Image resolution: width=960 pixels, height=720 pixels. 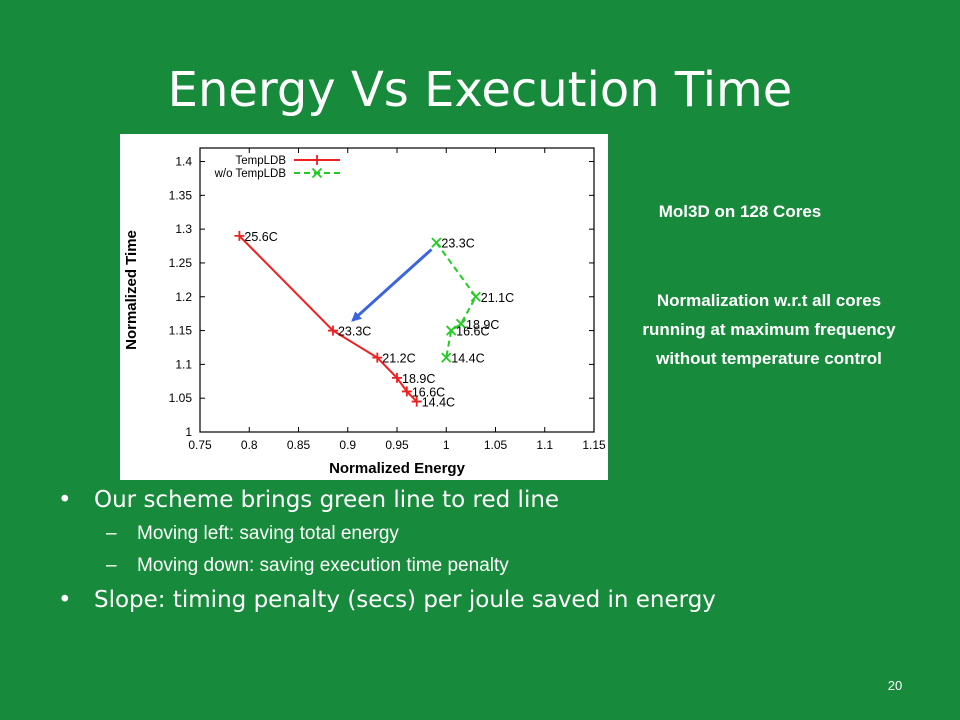 I want to click on y-tick-label: 1.25, so click(x=181, y=263).